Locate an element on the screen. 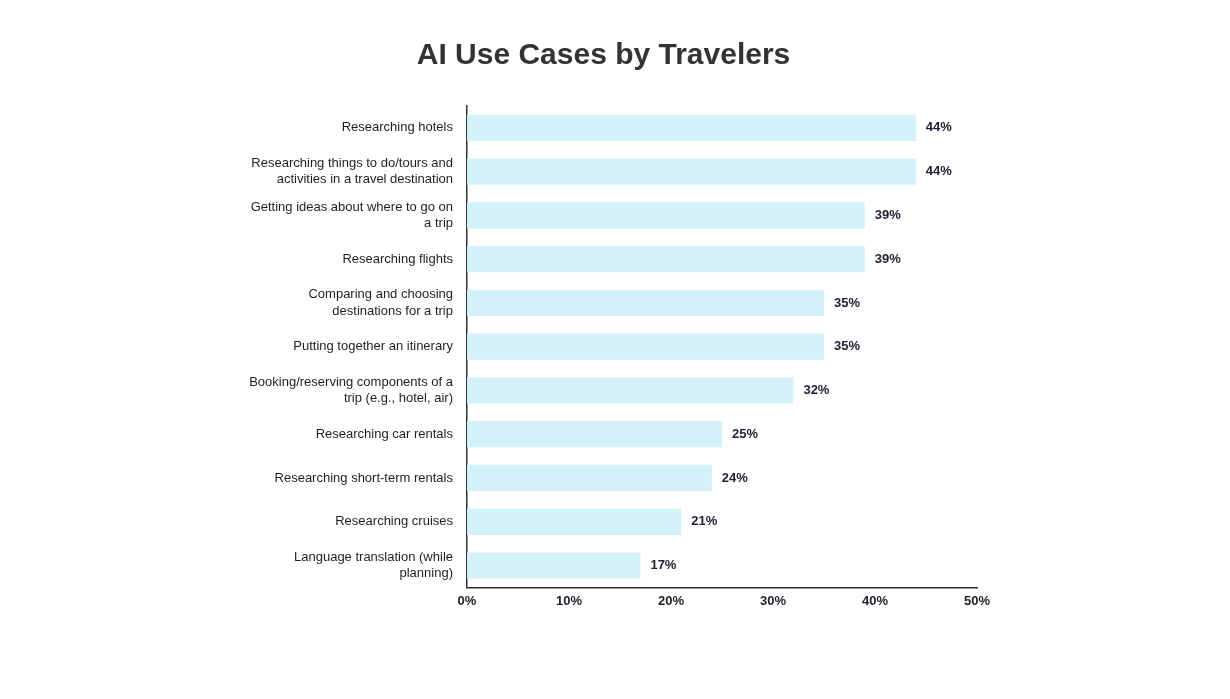  data-label: 32% is located at coordinates (816, 390).